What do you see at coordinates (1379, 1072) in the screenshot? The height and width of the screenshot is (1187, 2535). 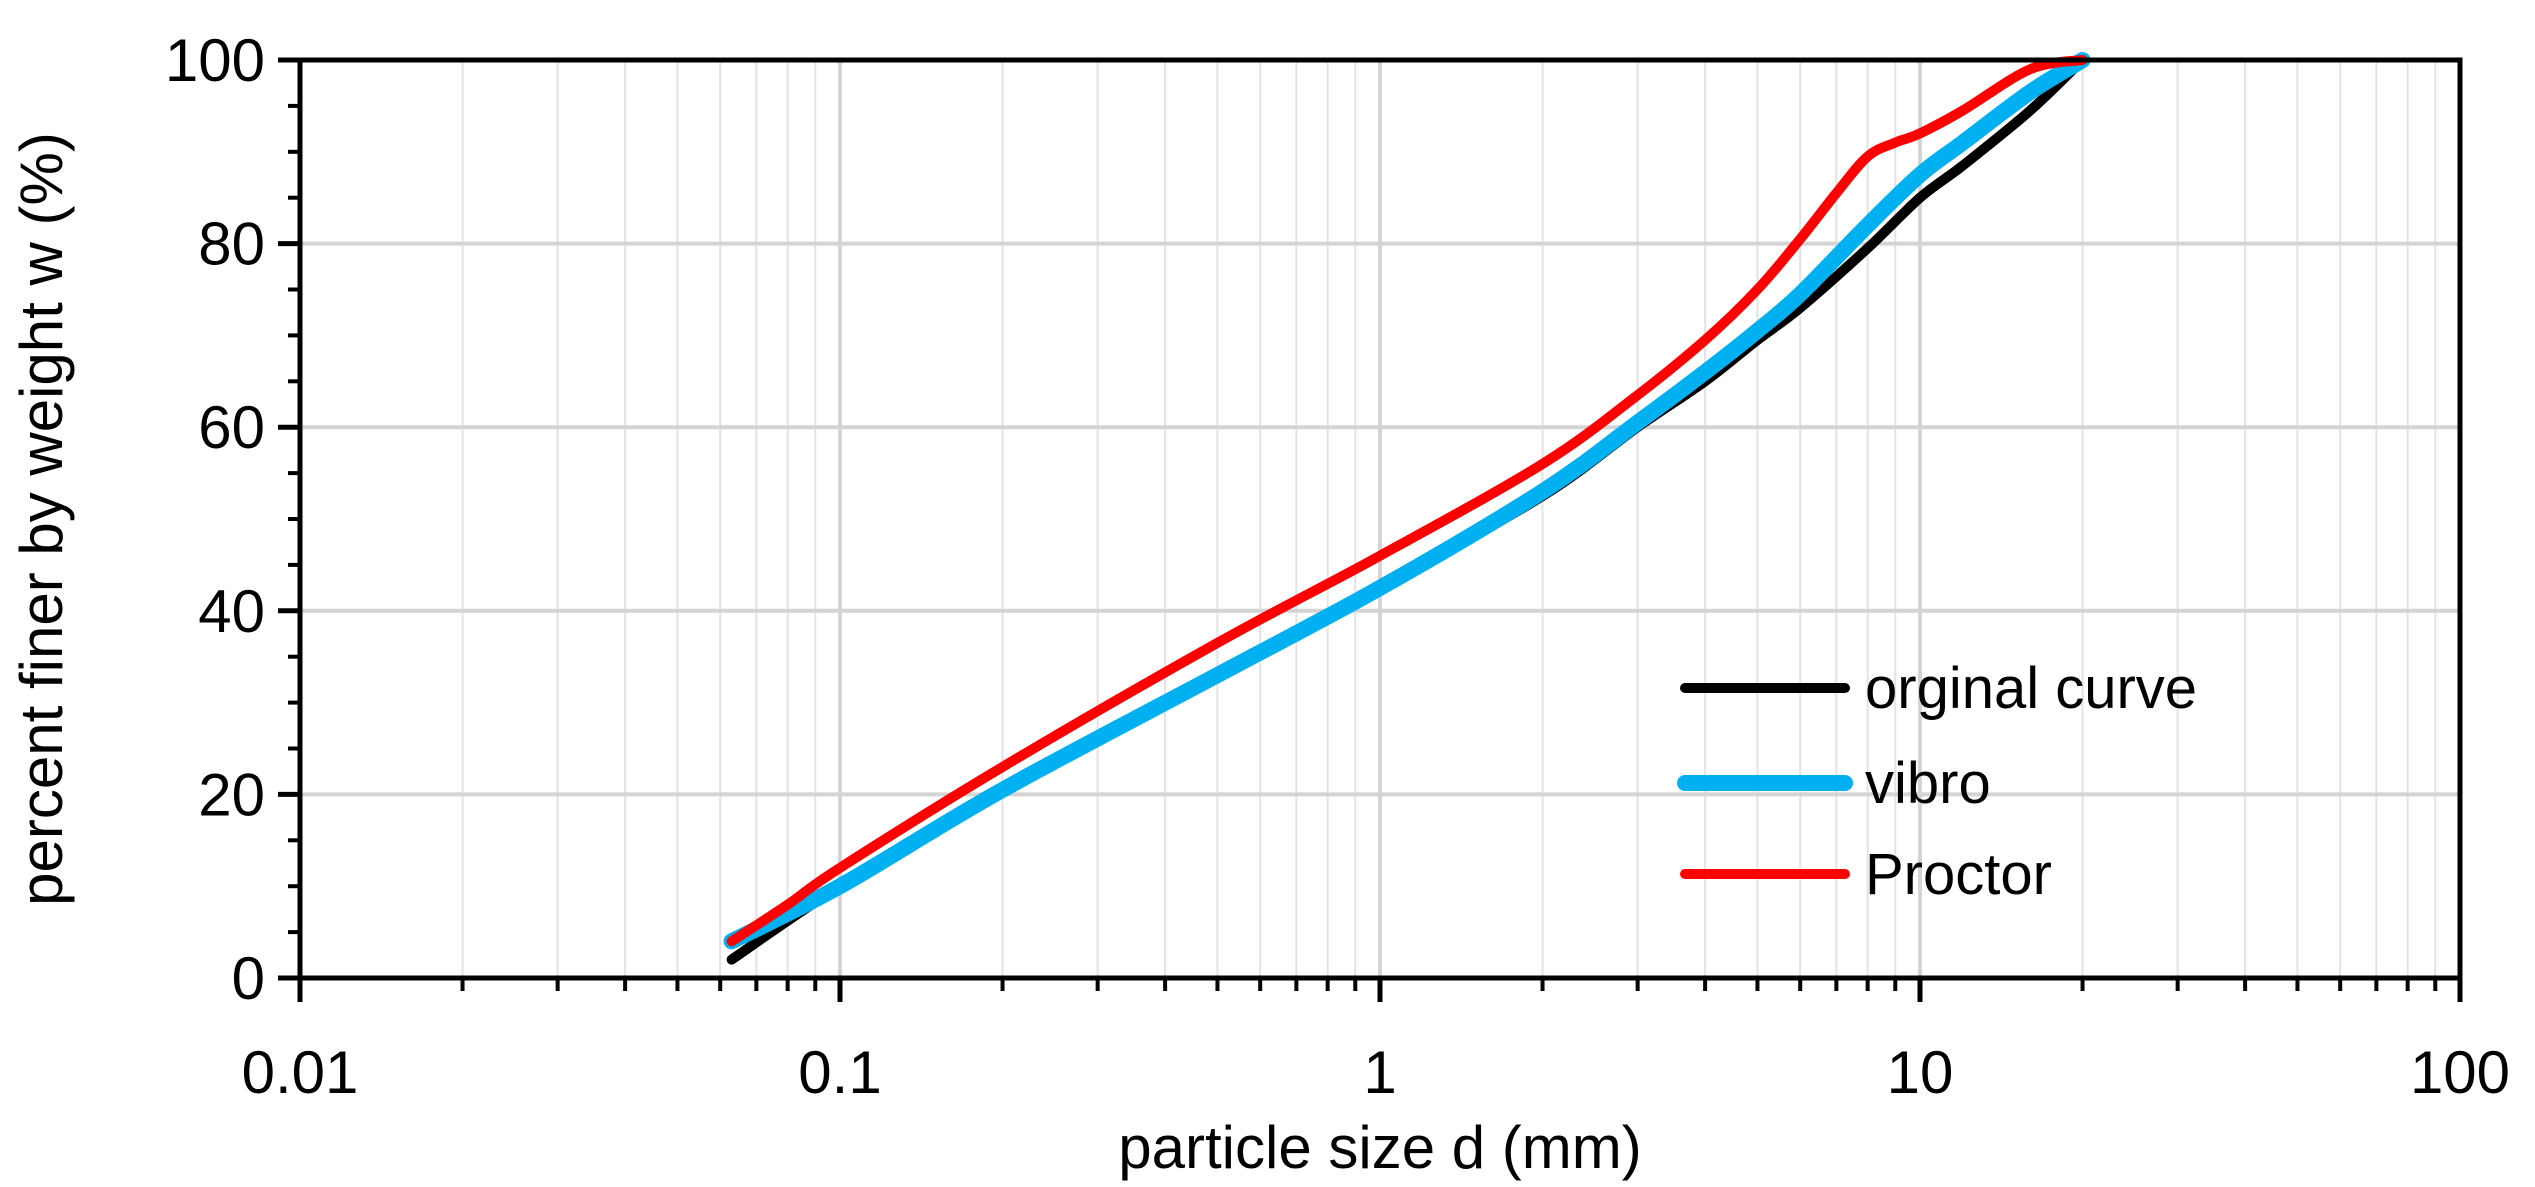 I see `x-tick-label: 1` at bounding box center [1379, 1072].